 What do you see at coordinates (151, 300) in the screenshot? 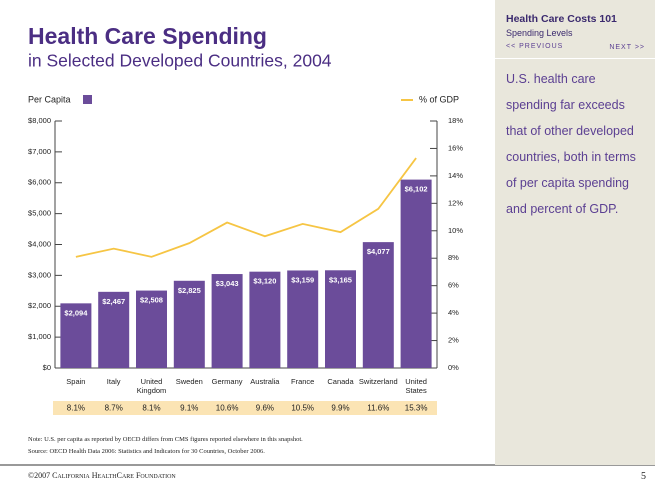
I see `bar-label: $2,508` at bounding box center [151, 300].